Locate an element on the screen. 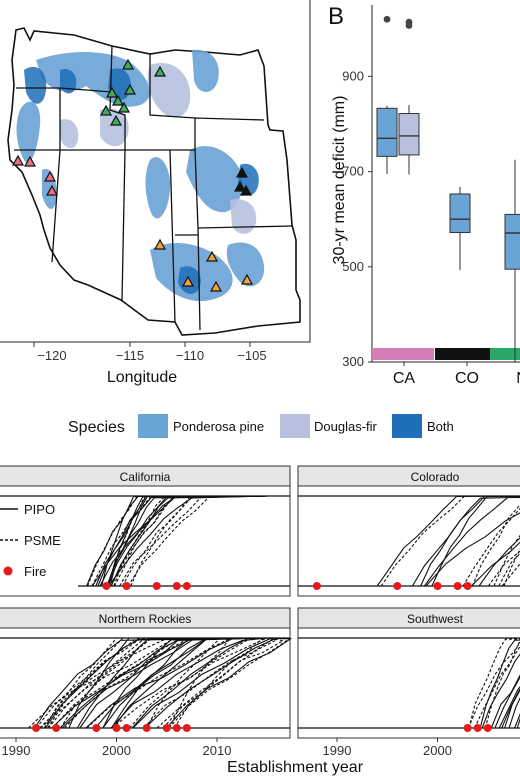 Image resolution: width=520 pixels, height=780 pixels. facet-strip-label: California is located at coordinates (145, 477).